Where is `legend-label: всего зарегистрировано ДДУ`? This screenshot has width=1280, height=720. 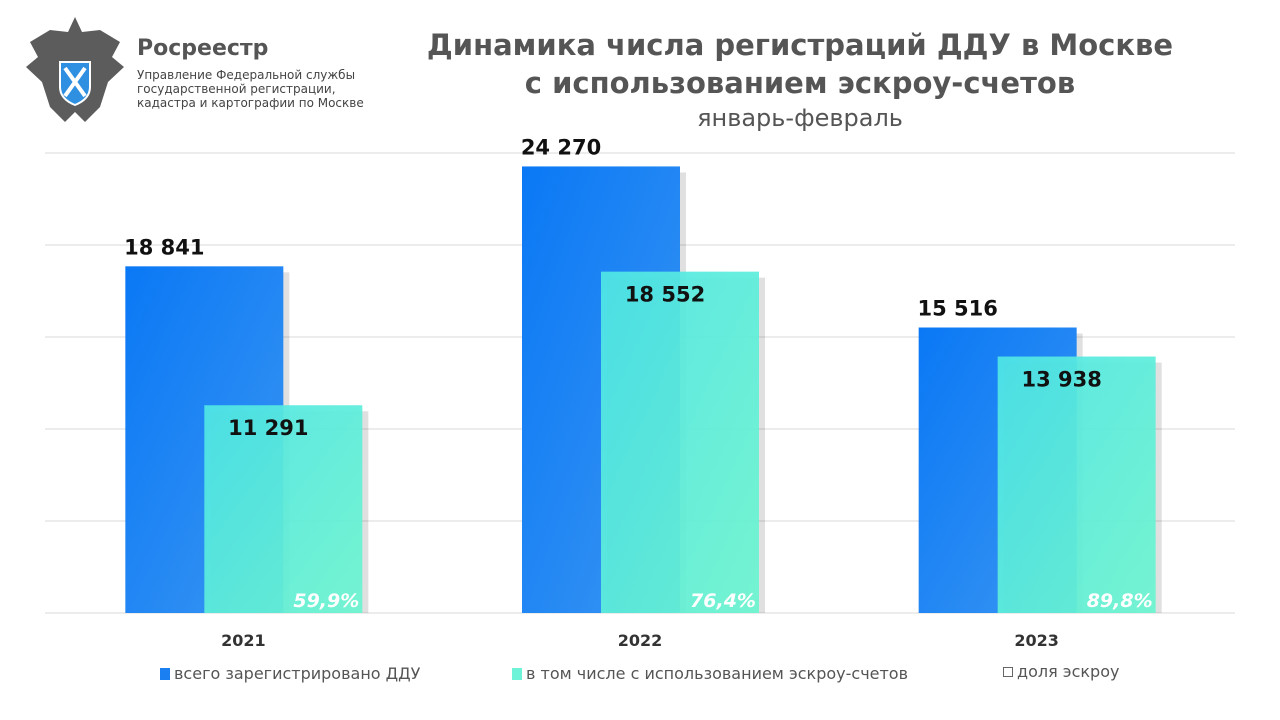
legend-label: всего зарегистрировано ДДУ is located at coordinates (297, 673).